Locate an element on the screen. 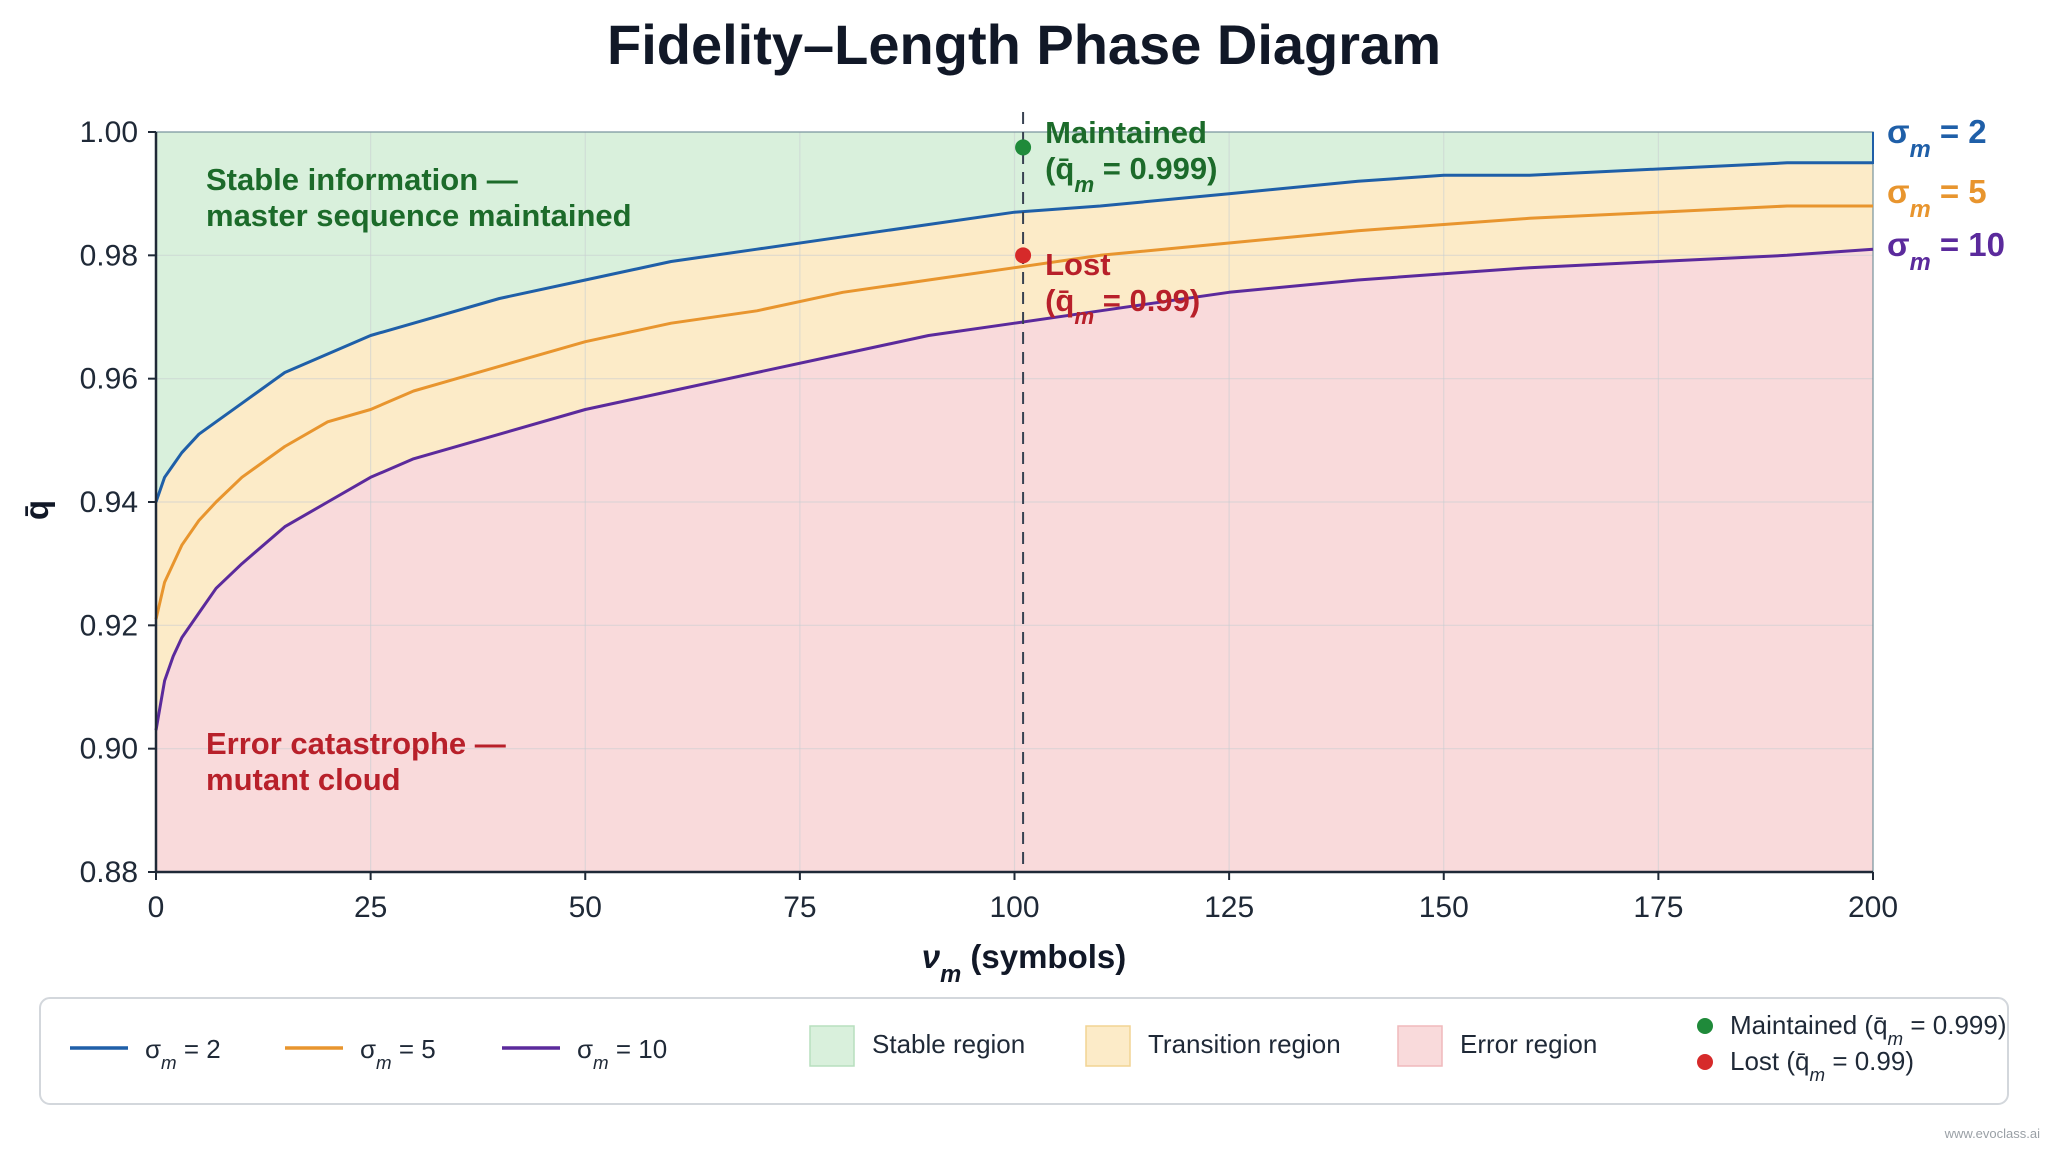 The height and width of the screenshot is (1152, 2048). maintained-annotation: Maintained is located at coordinates (1126, 132).